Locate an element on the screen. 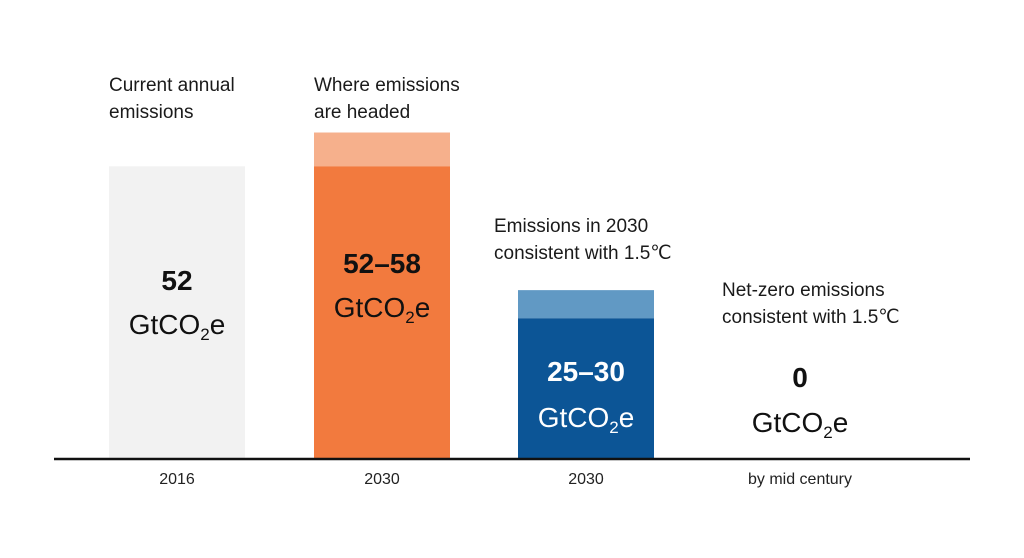 The height and width of the screenshot is (558, 1024). bar-2-range-segment is located at coordinates (382, 149).